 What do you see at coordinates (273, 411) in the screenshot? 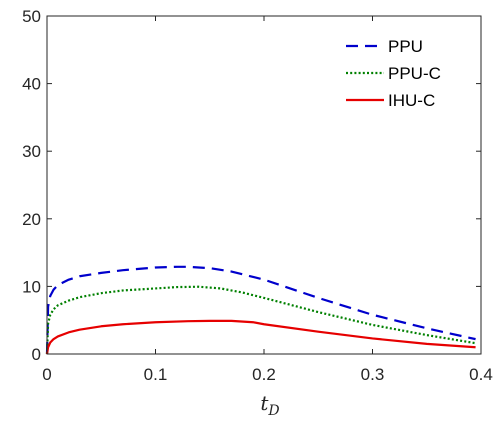
I see `x-axis-title-subscript: D` at bounding box center [273, 411].